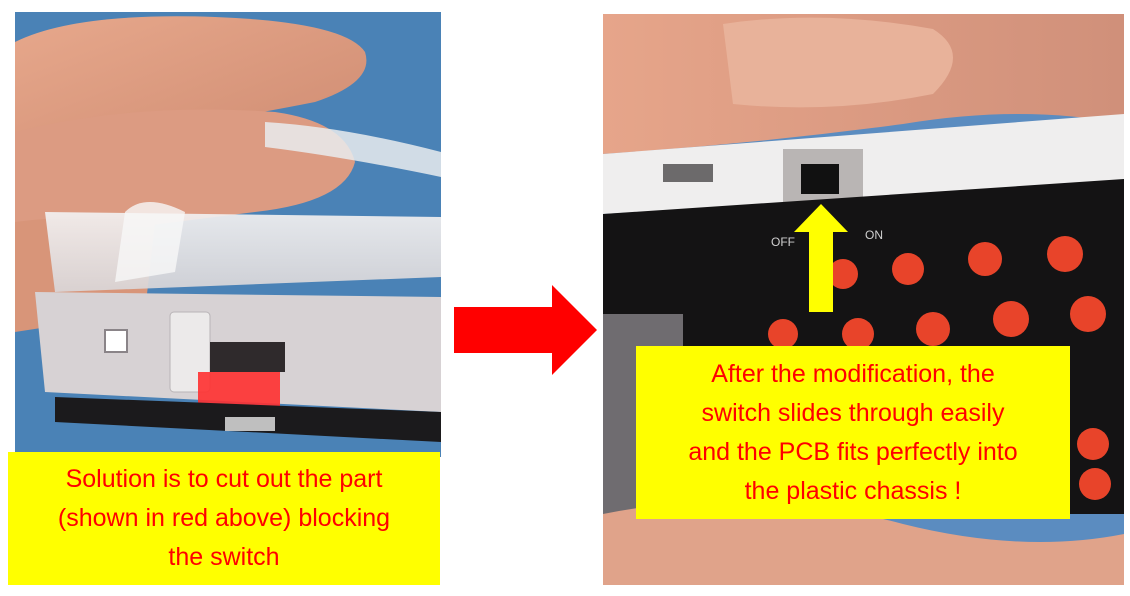 This screenshot has width=1130, height=596. Describe the element at coordinates (853, 451) in the screenshot. I see `caption-line: and the PCB fits perfectly into` at that location.